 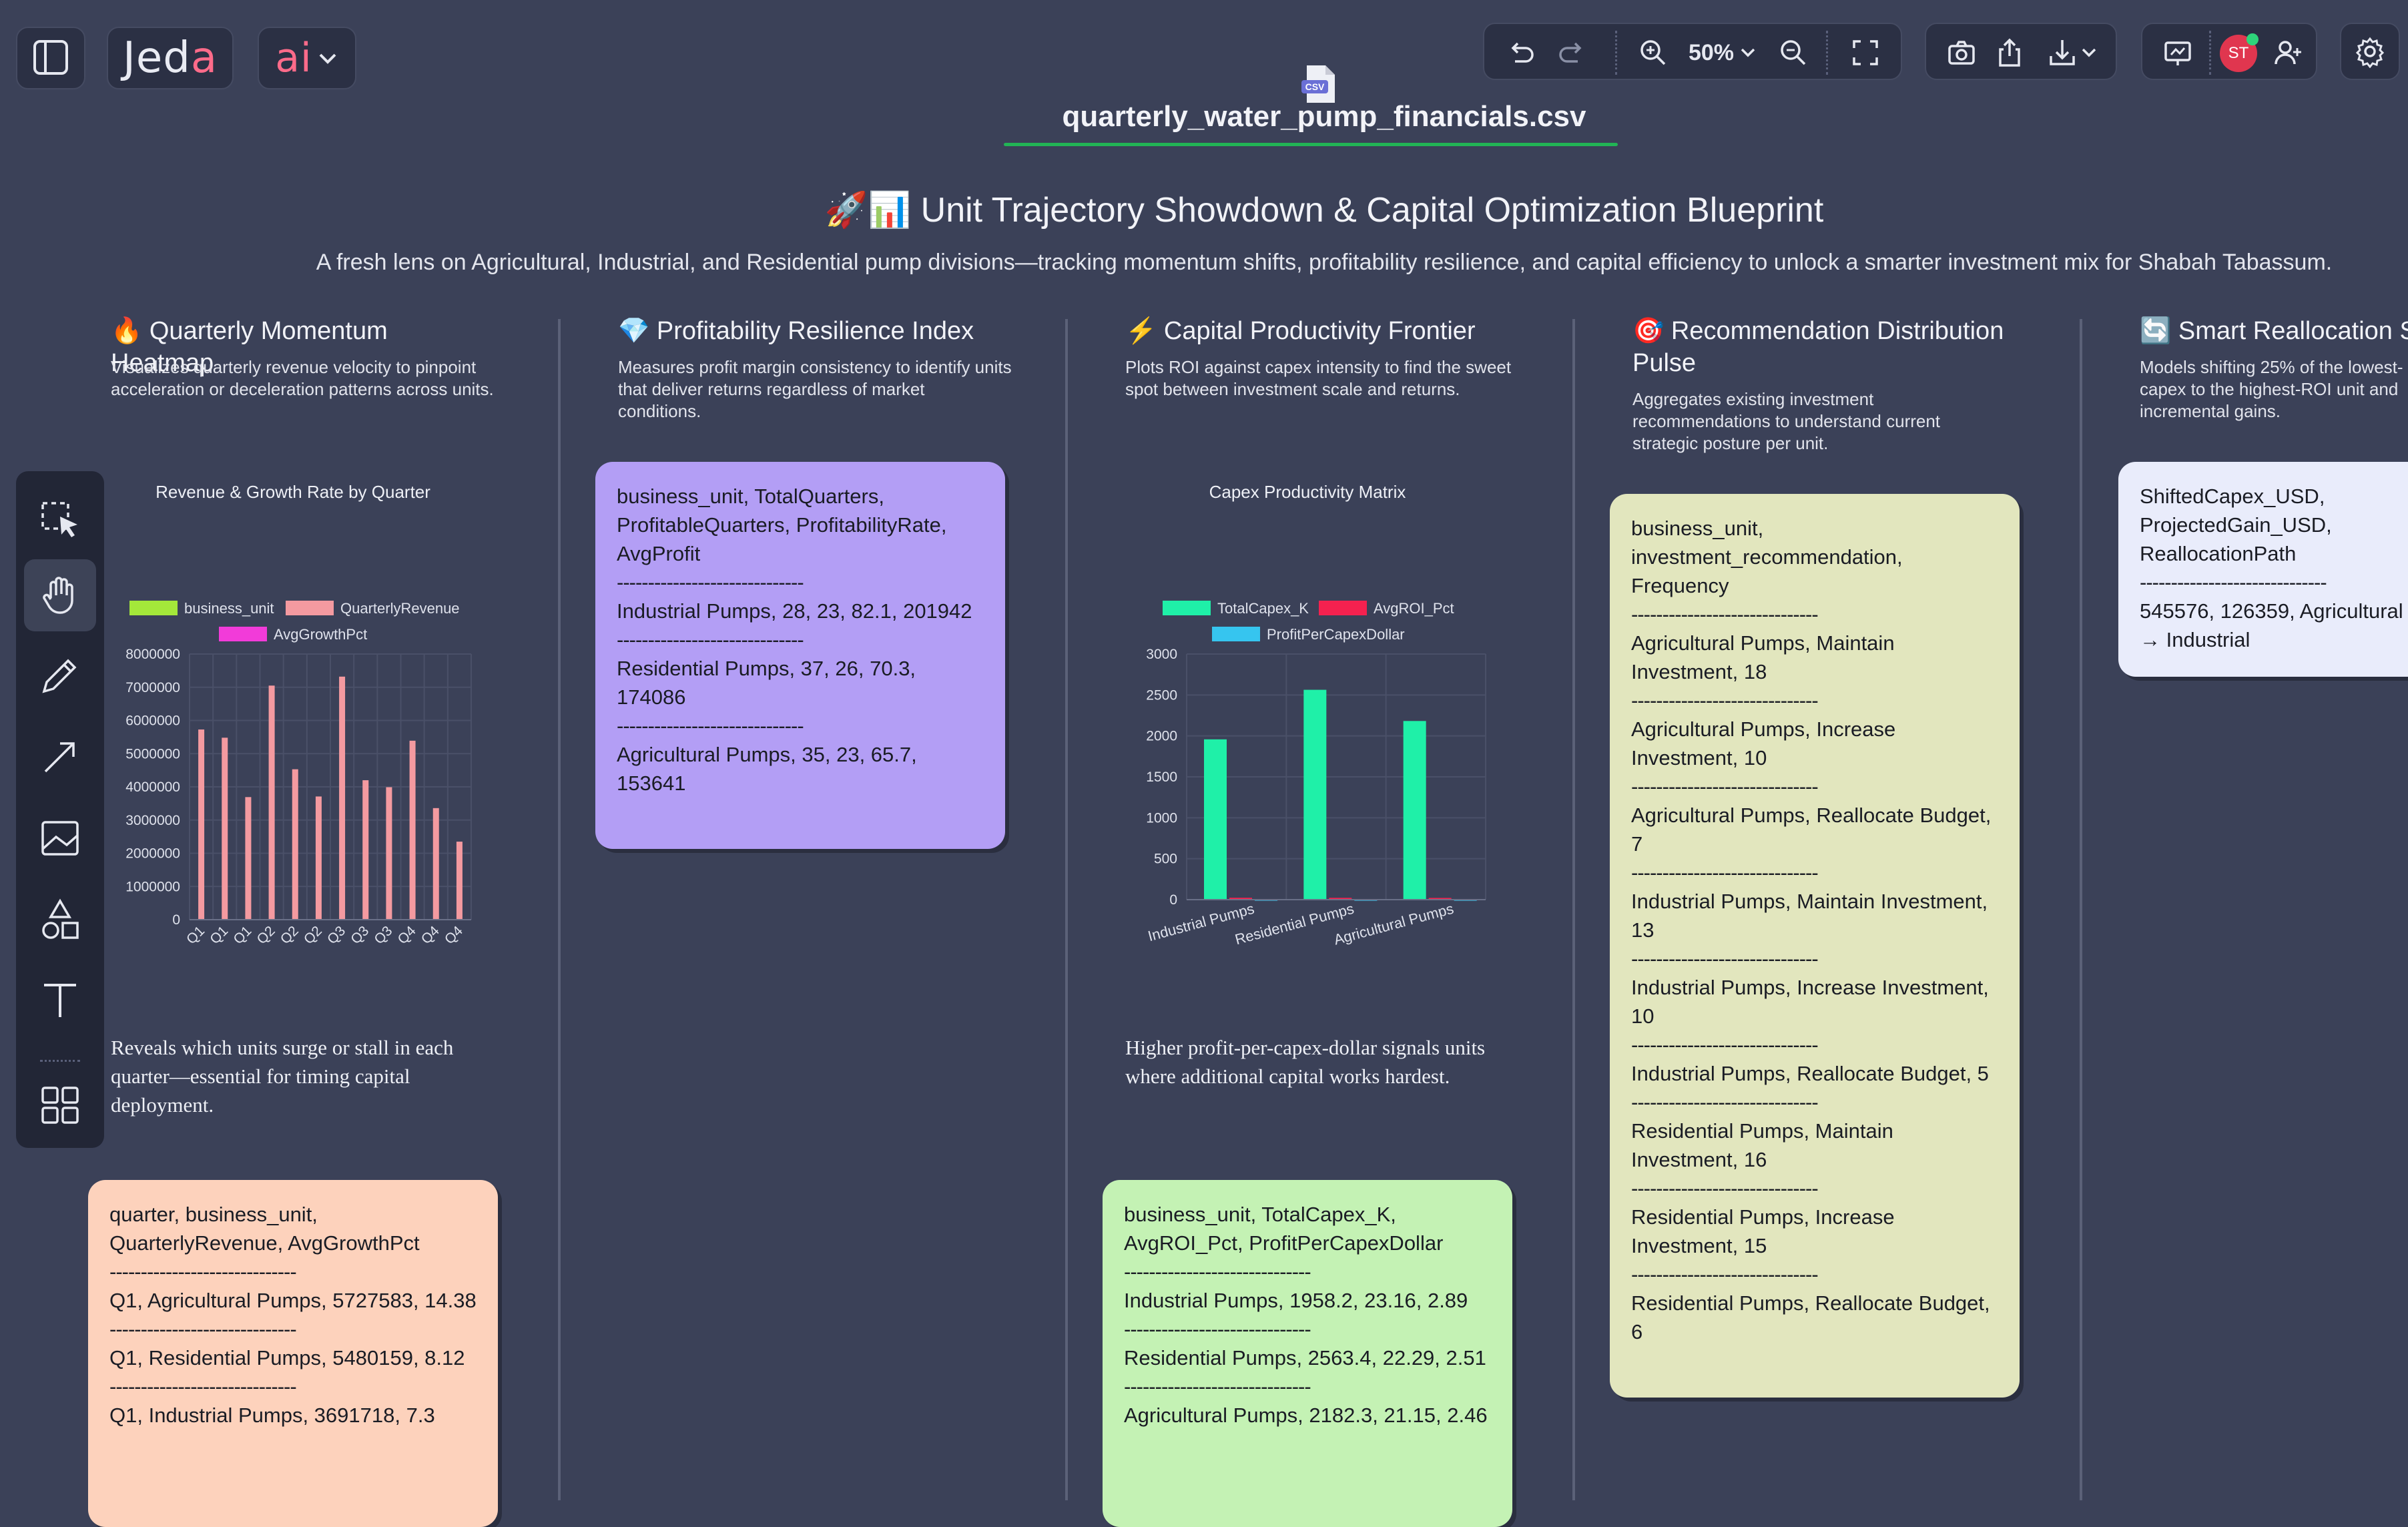 I want to click on toolbar-divider, so click(x=1827, y=53).